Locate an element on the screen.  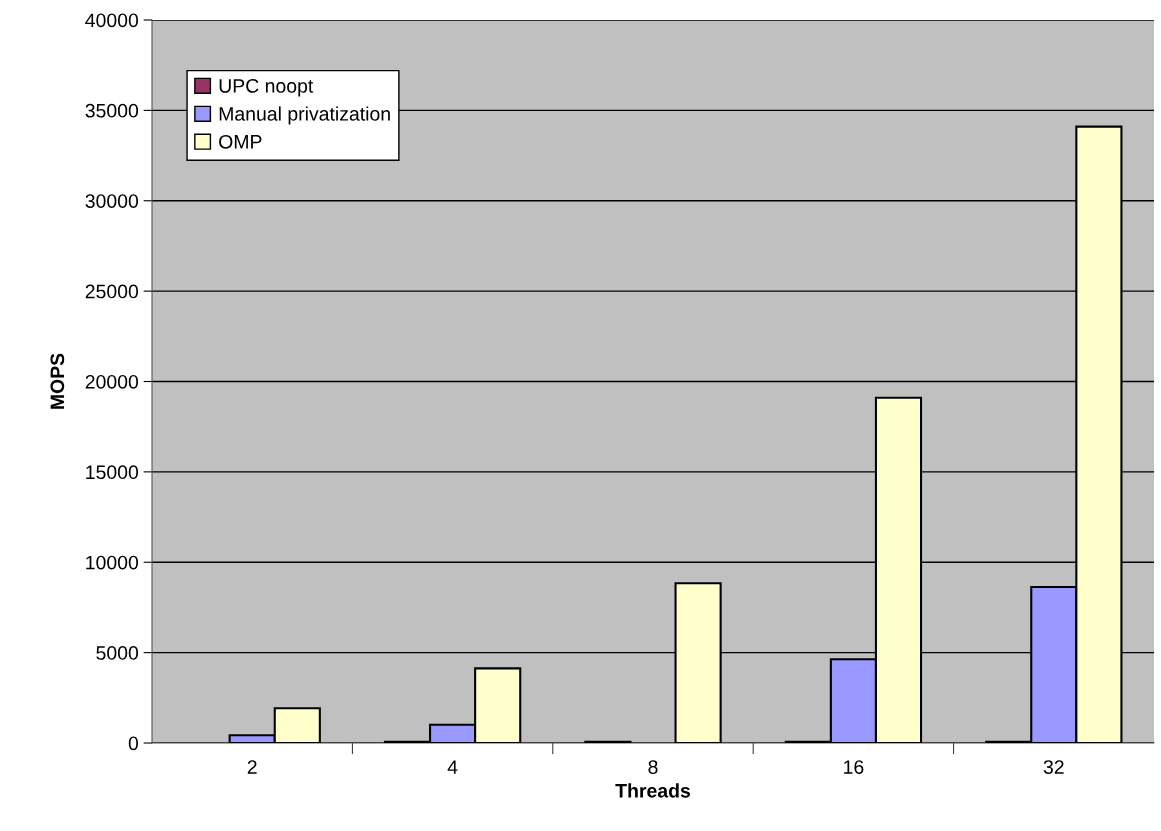
y-tick-label: 10000 is located at coordinates (112, 562).